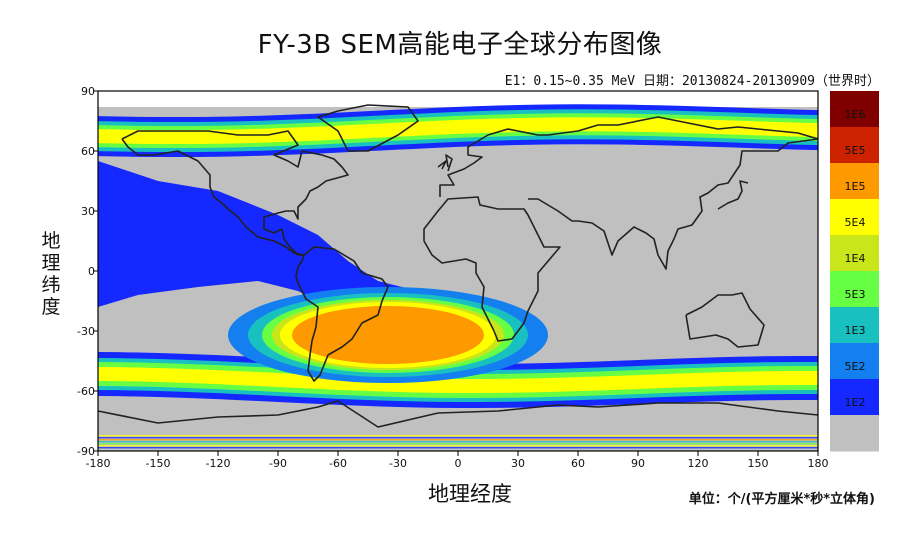 The width and height of the screenshot is (920, 540). What do you see at coordinates (86, 451) in the screenshot?
I see `y-tick-label: -90` at bounding box center [86, 451].